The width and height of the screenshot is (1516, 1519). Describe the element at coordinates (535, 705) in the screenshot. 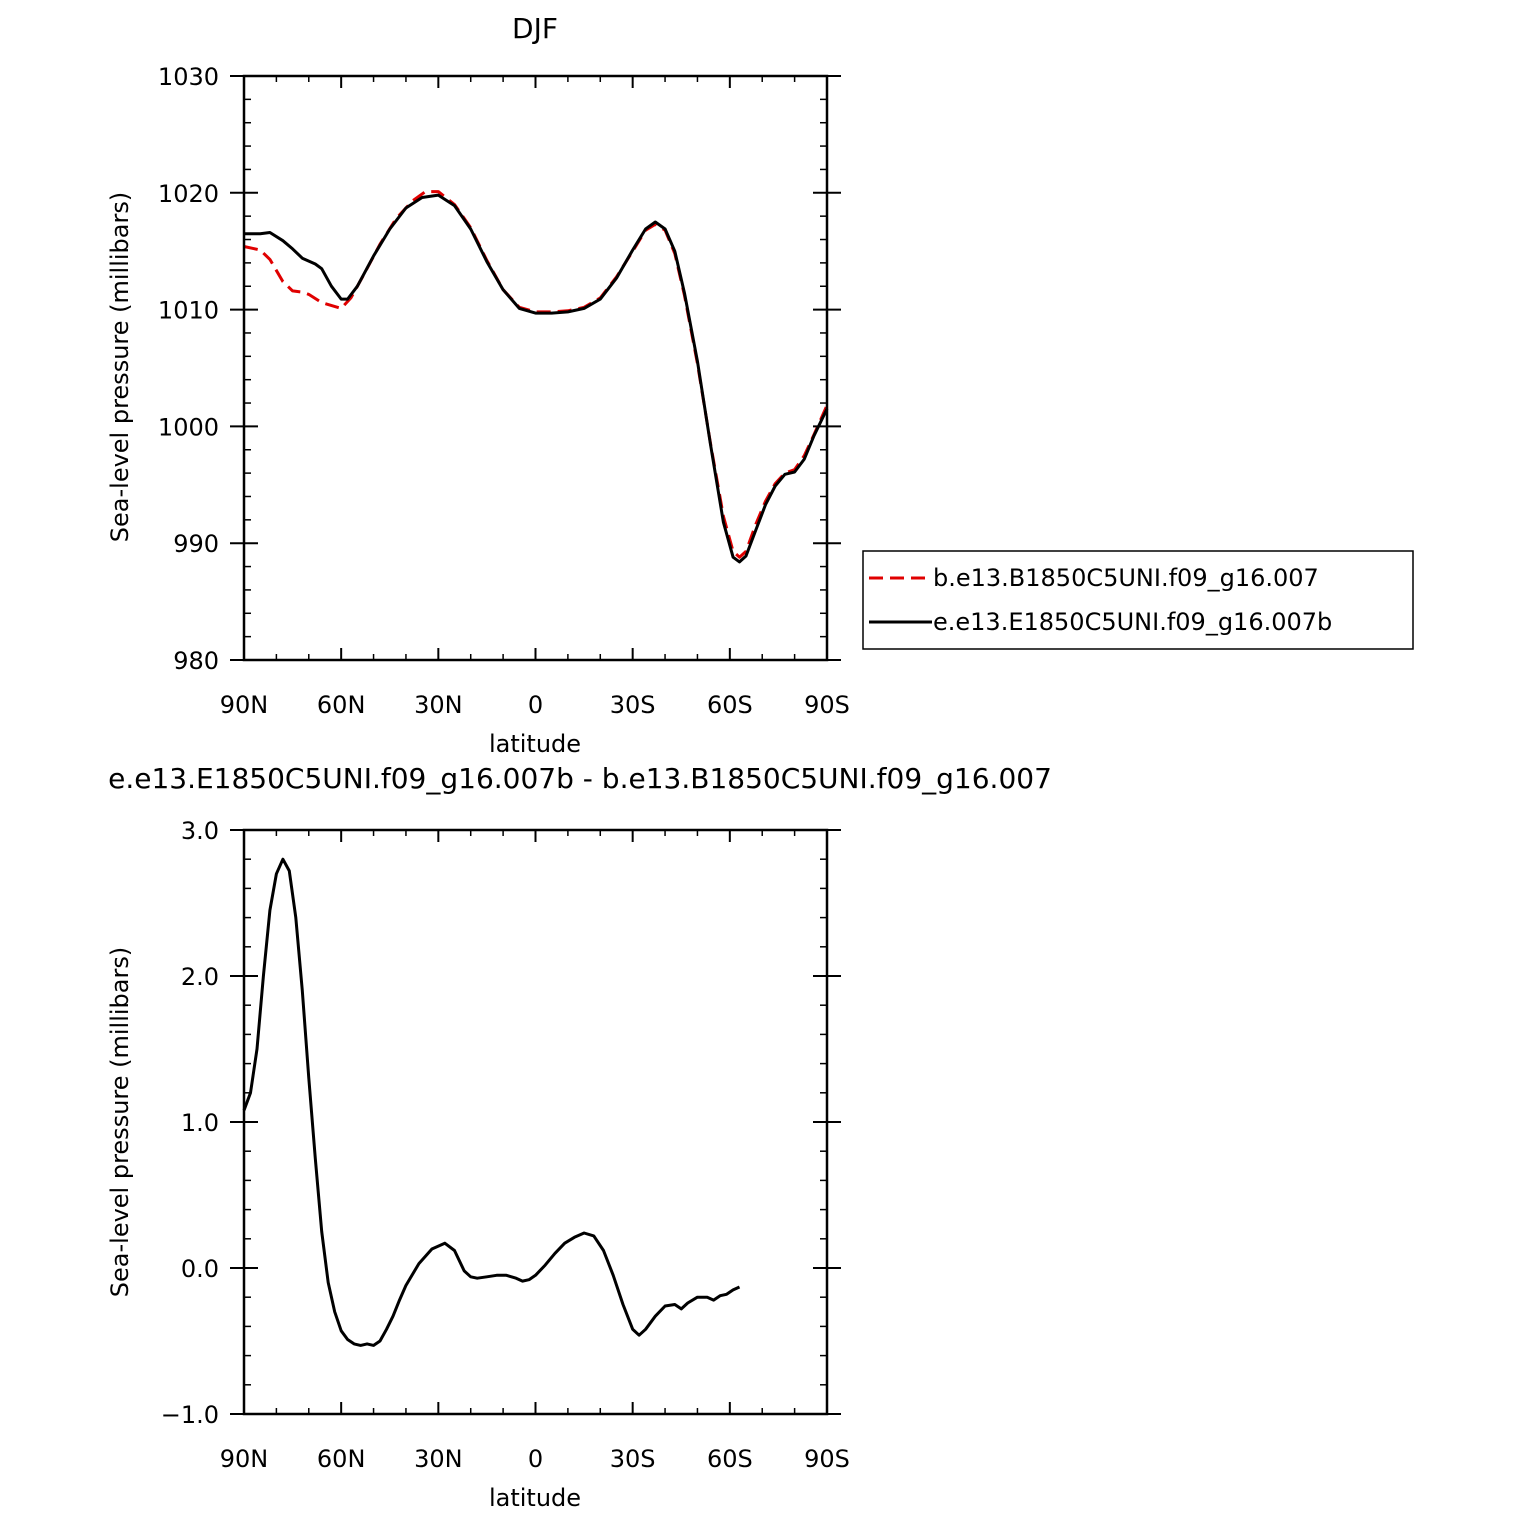

I see `chart0-x-tick-label: 0` at that location.